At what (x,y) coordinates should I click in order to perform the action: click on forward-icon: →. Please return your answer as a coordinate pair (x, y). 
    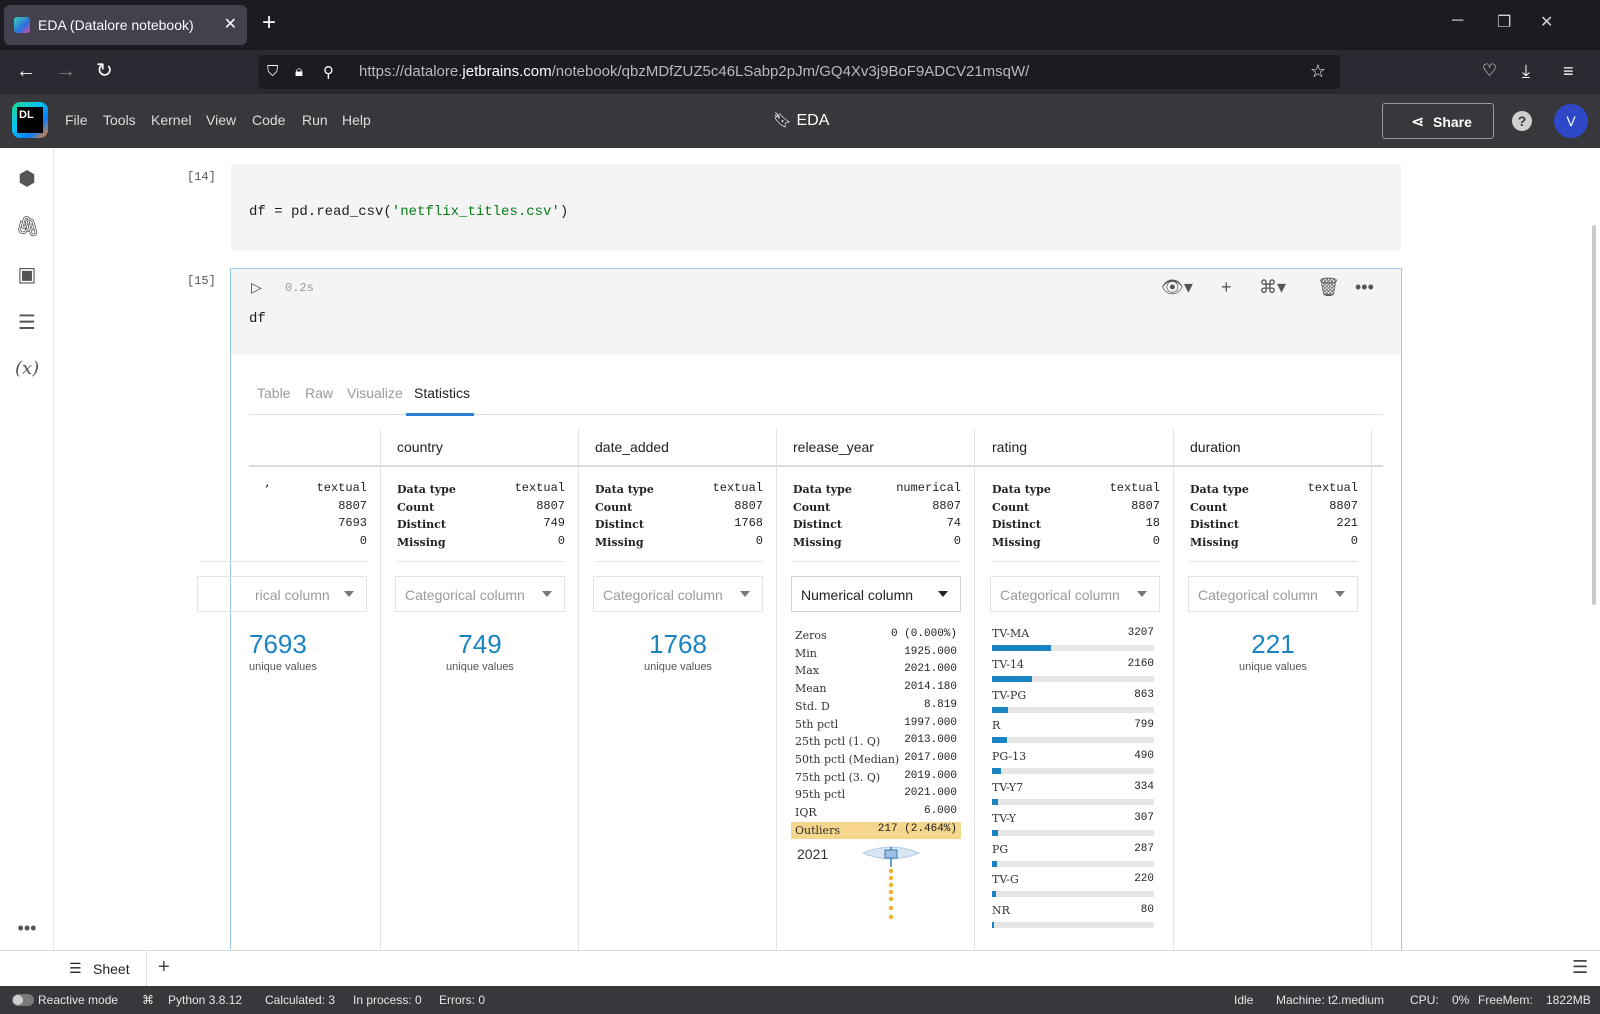
    Looking at the image, I should click on (66, 71).